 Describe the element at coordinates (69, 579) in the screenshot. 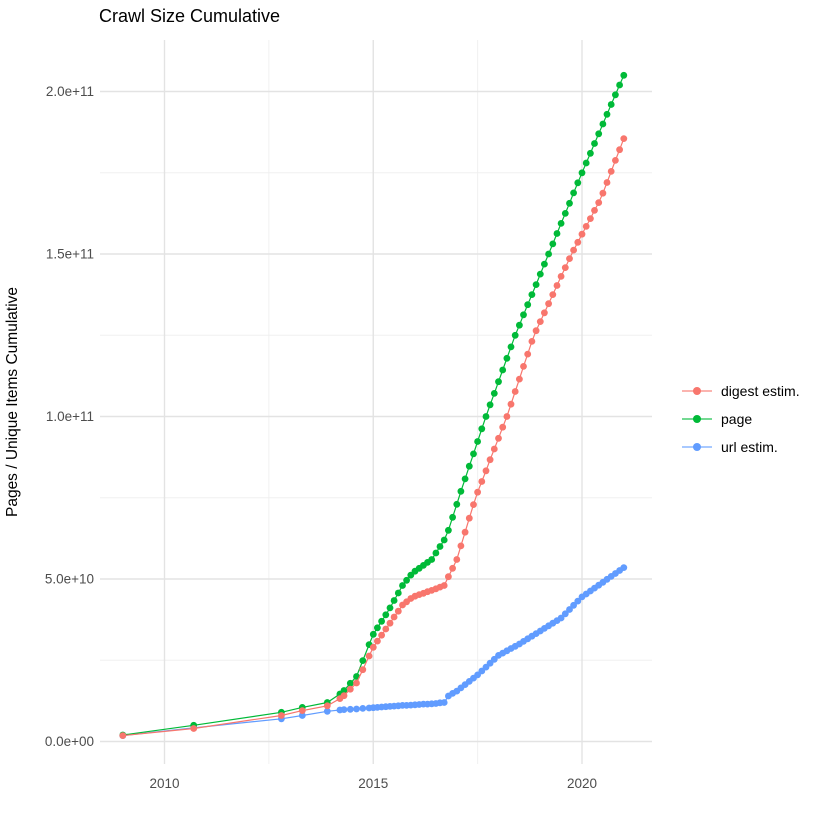

I see `y-tick-label: 5.0e+10` at that location.